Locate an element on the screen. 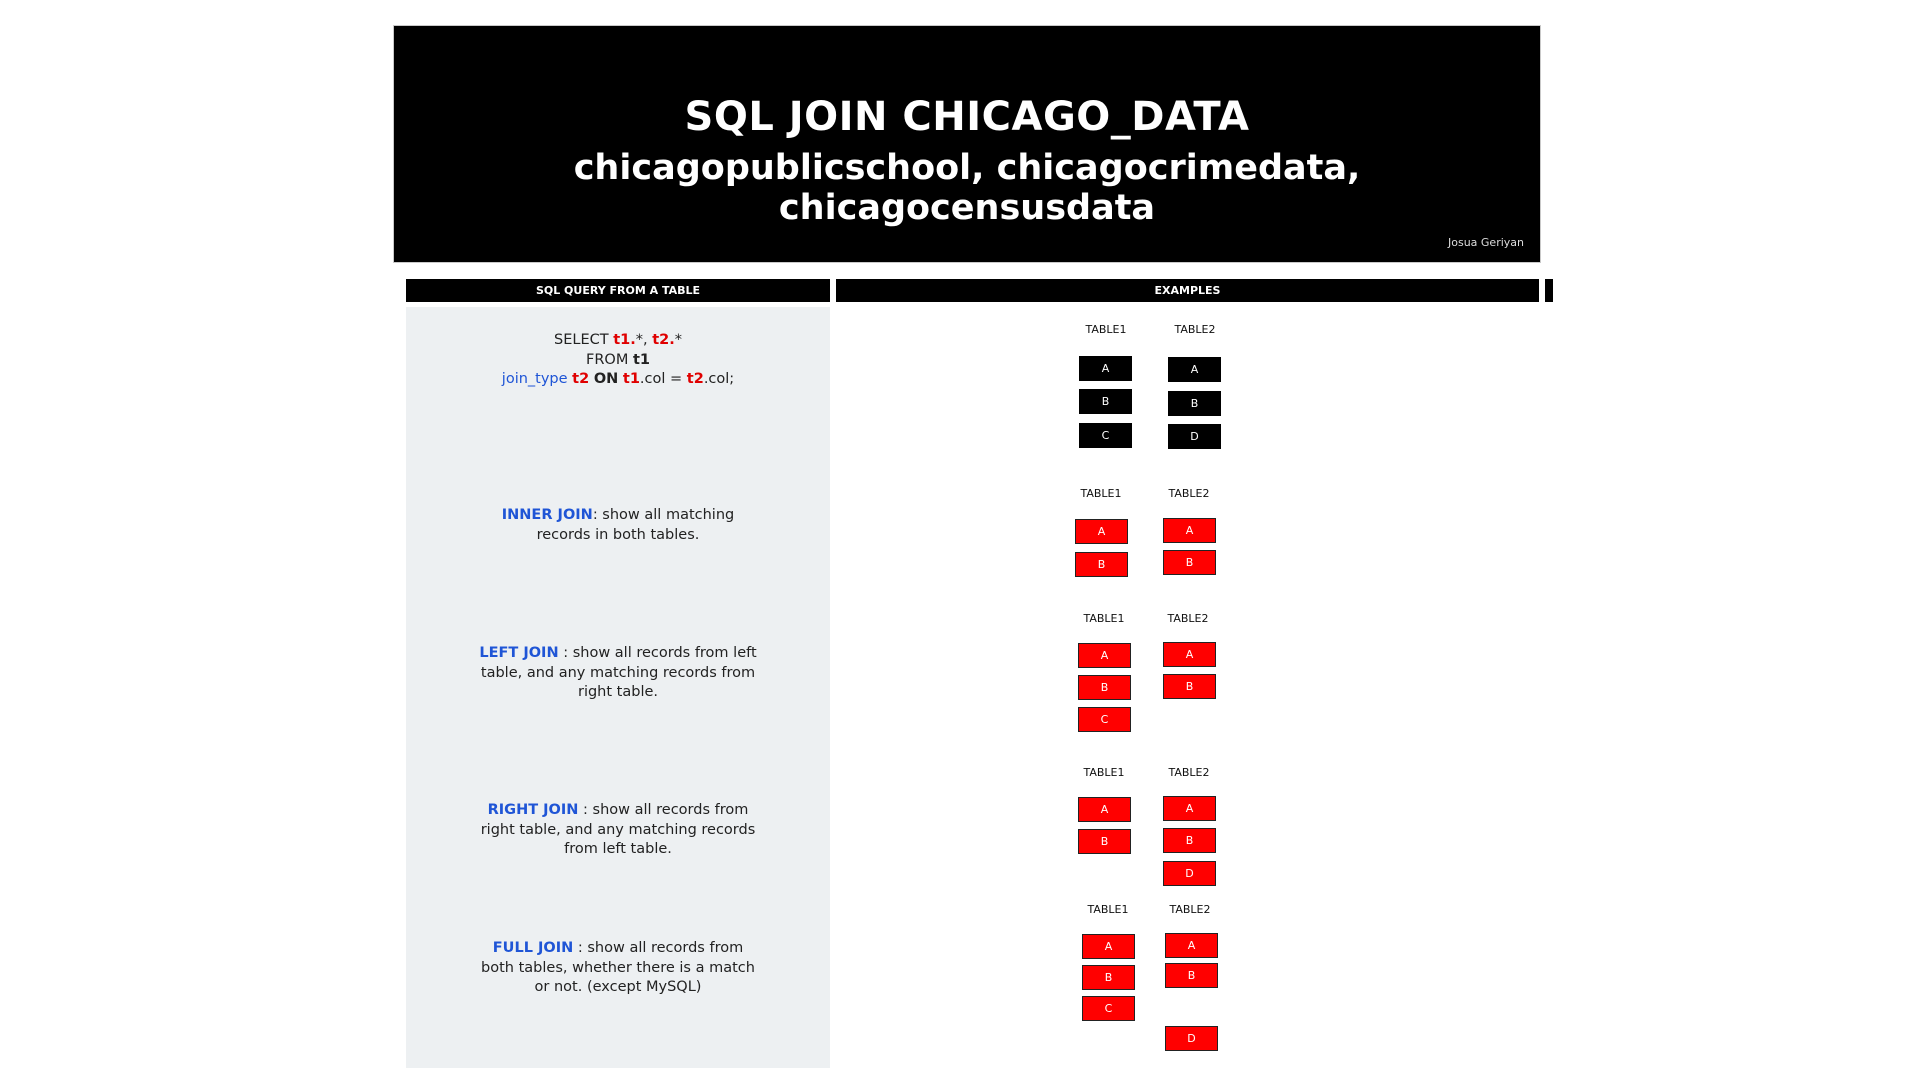  query-table-t2: t2 is located at coordinates (581, 379).